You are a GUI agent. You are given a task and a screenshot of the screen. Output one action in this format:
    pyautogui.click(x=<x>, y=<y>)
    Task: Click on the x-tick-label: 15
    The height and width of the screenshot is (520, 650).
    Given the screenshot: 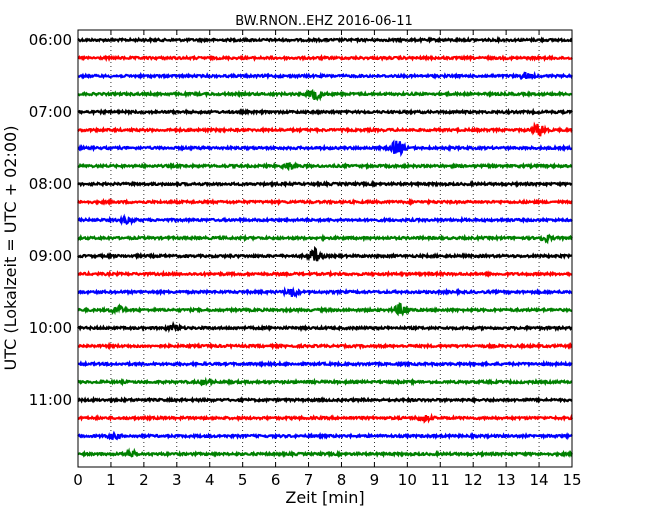 What is the action you would take?
    pyautogui.click(x=571, y=480)
    